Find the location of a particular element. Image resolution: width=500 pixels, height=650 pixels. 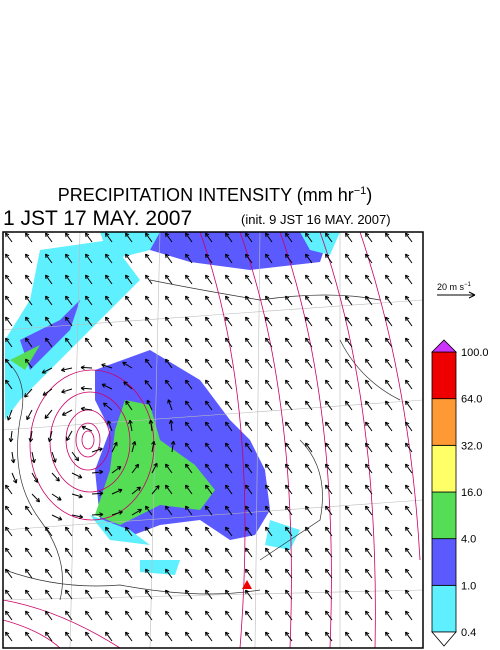

title-end: ) is located at coordinates (369, 195).